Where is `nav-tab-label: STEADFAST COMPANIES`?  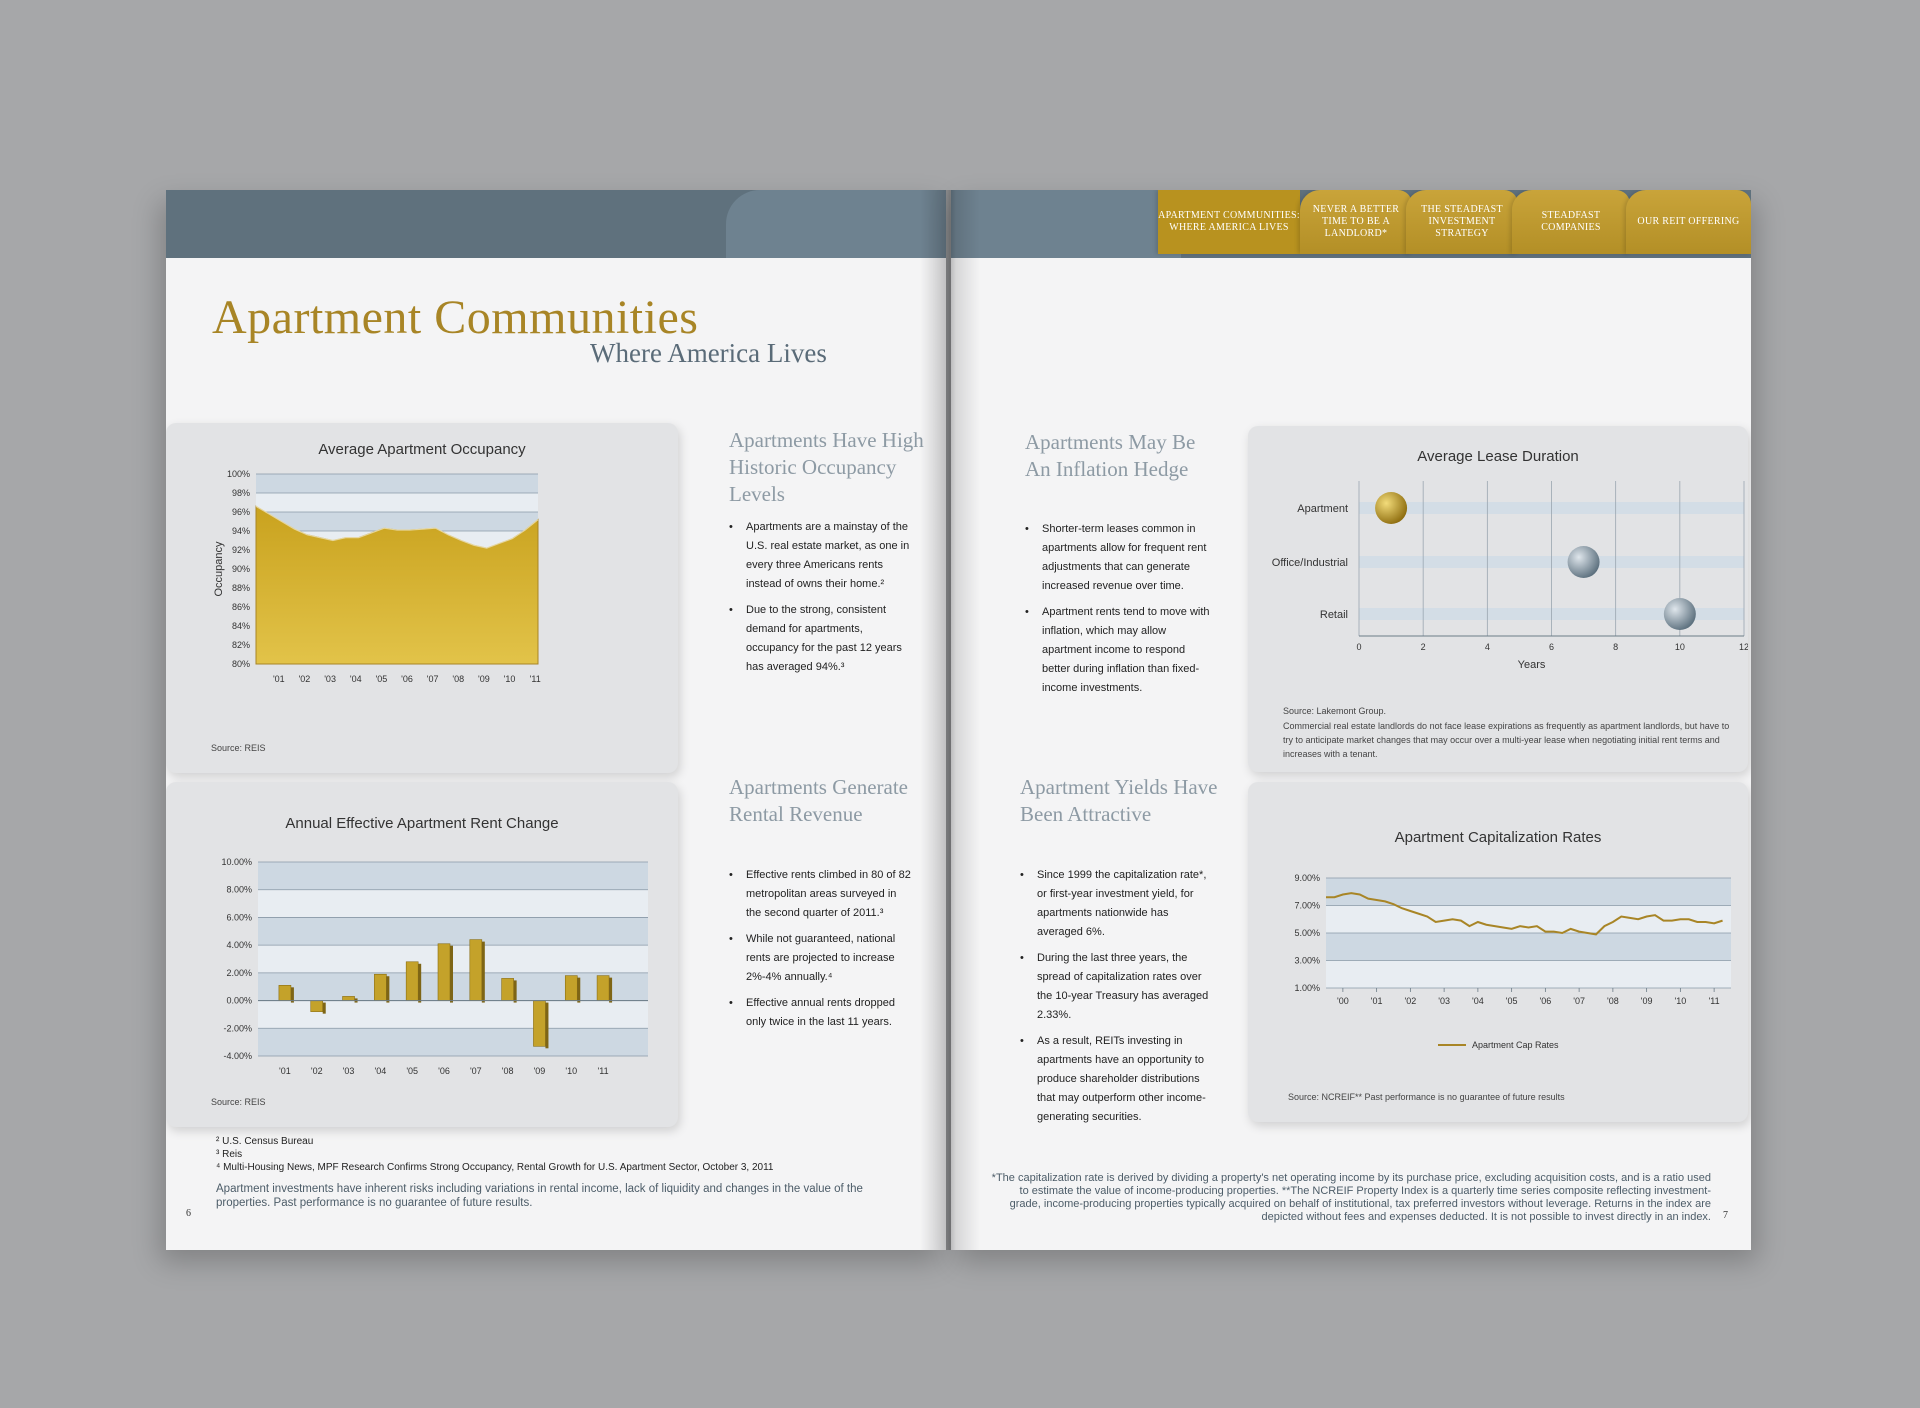 nav-tab-label: STEADFAST COMPANIES is located at coordinates (1571, 221).